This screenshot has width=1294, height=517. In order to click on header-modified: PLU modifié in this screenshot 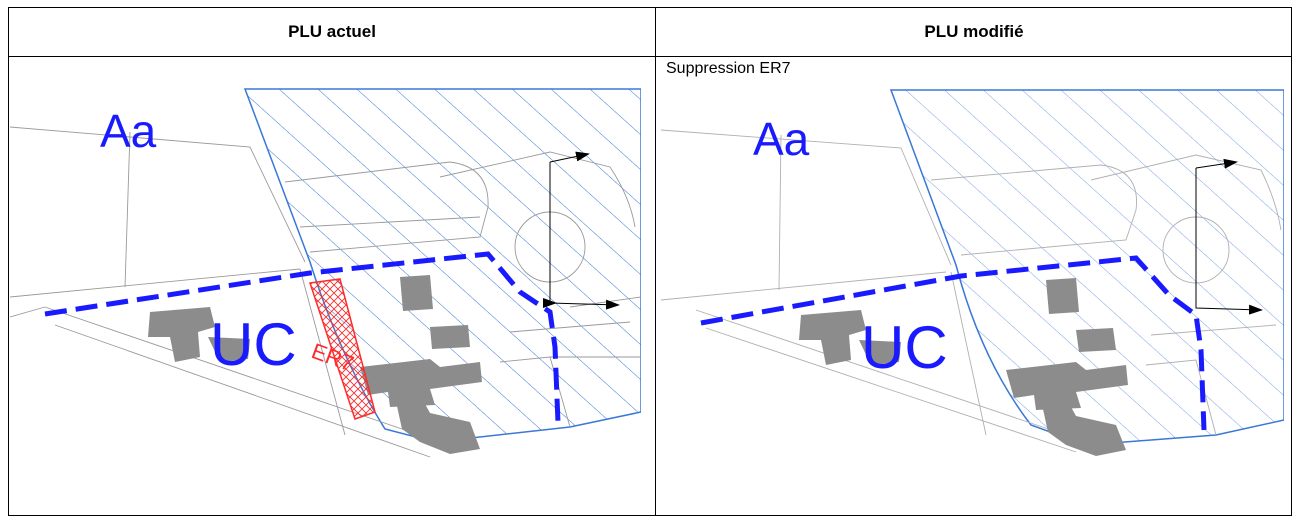, I will do `click(974, 31)`.